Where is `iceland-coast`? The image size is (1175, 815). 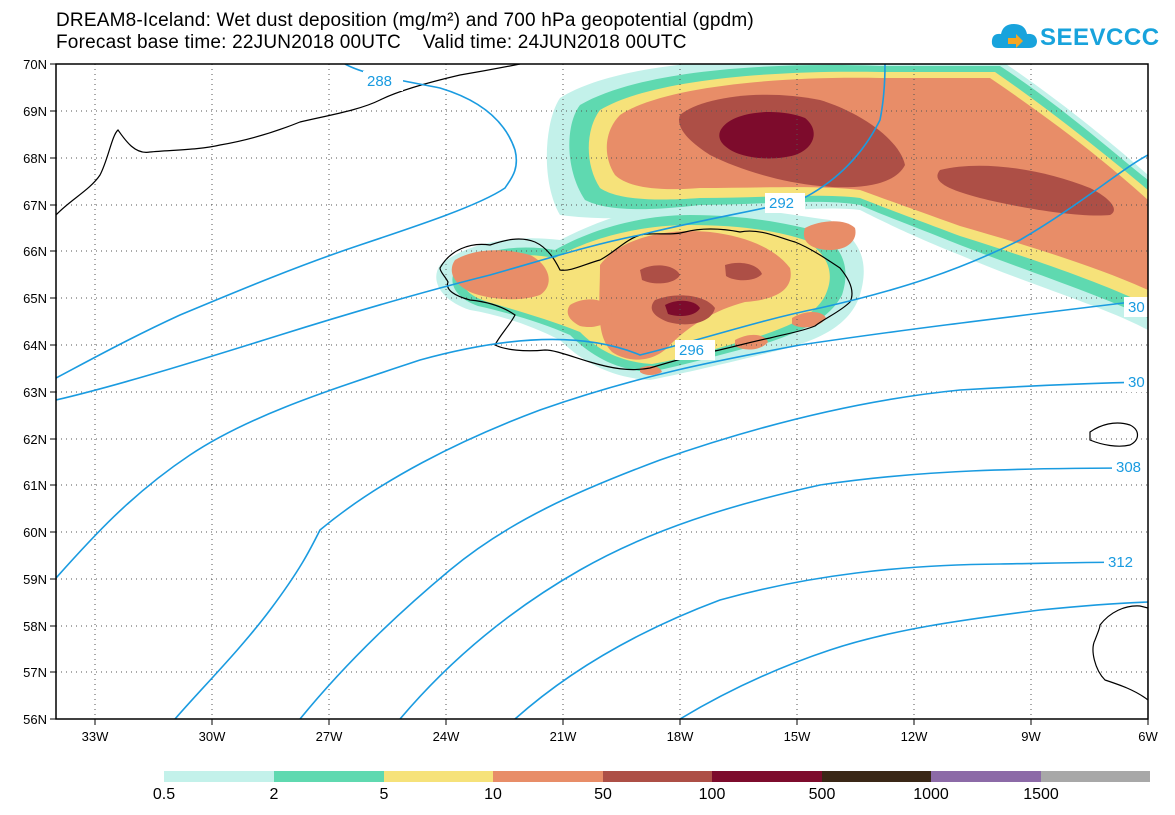 iceland-coast is located at coordinates (646, 299).